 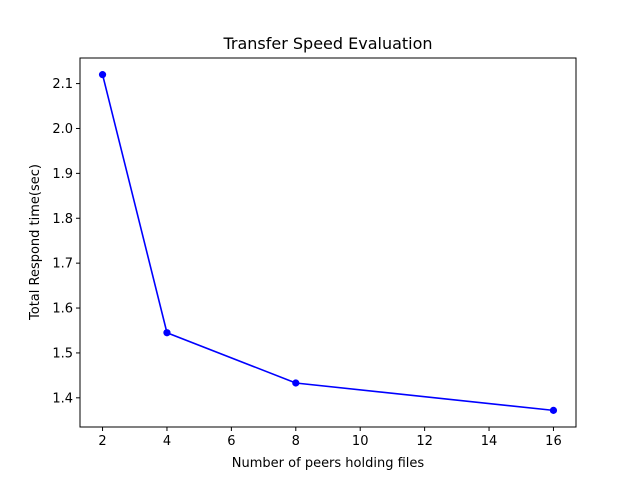 What do you see at coordinates (62, 353) in the screenshot?
I see `y-tick-label: 1.5` at bounding box center [62, 353].